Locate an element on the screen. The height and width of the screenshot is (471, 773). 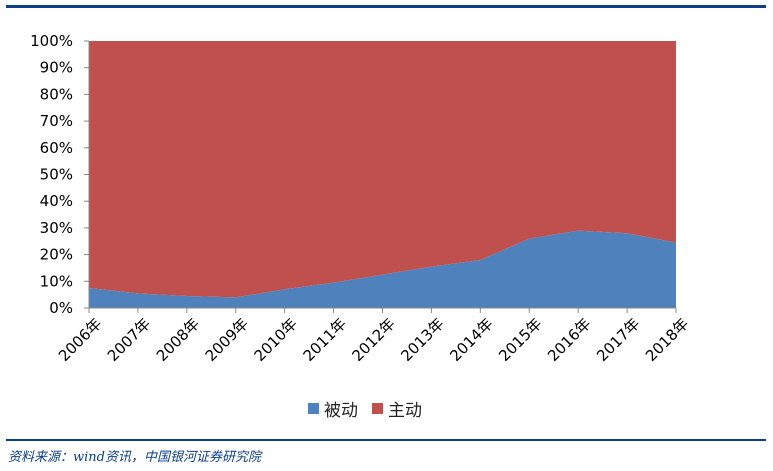
legend-item-active: 主动 is located at coordinates (397, 408).